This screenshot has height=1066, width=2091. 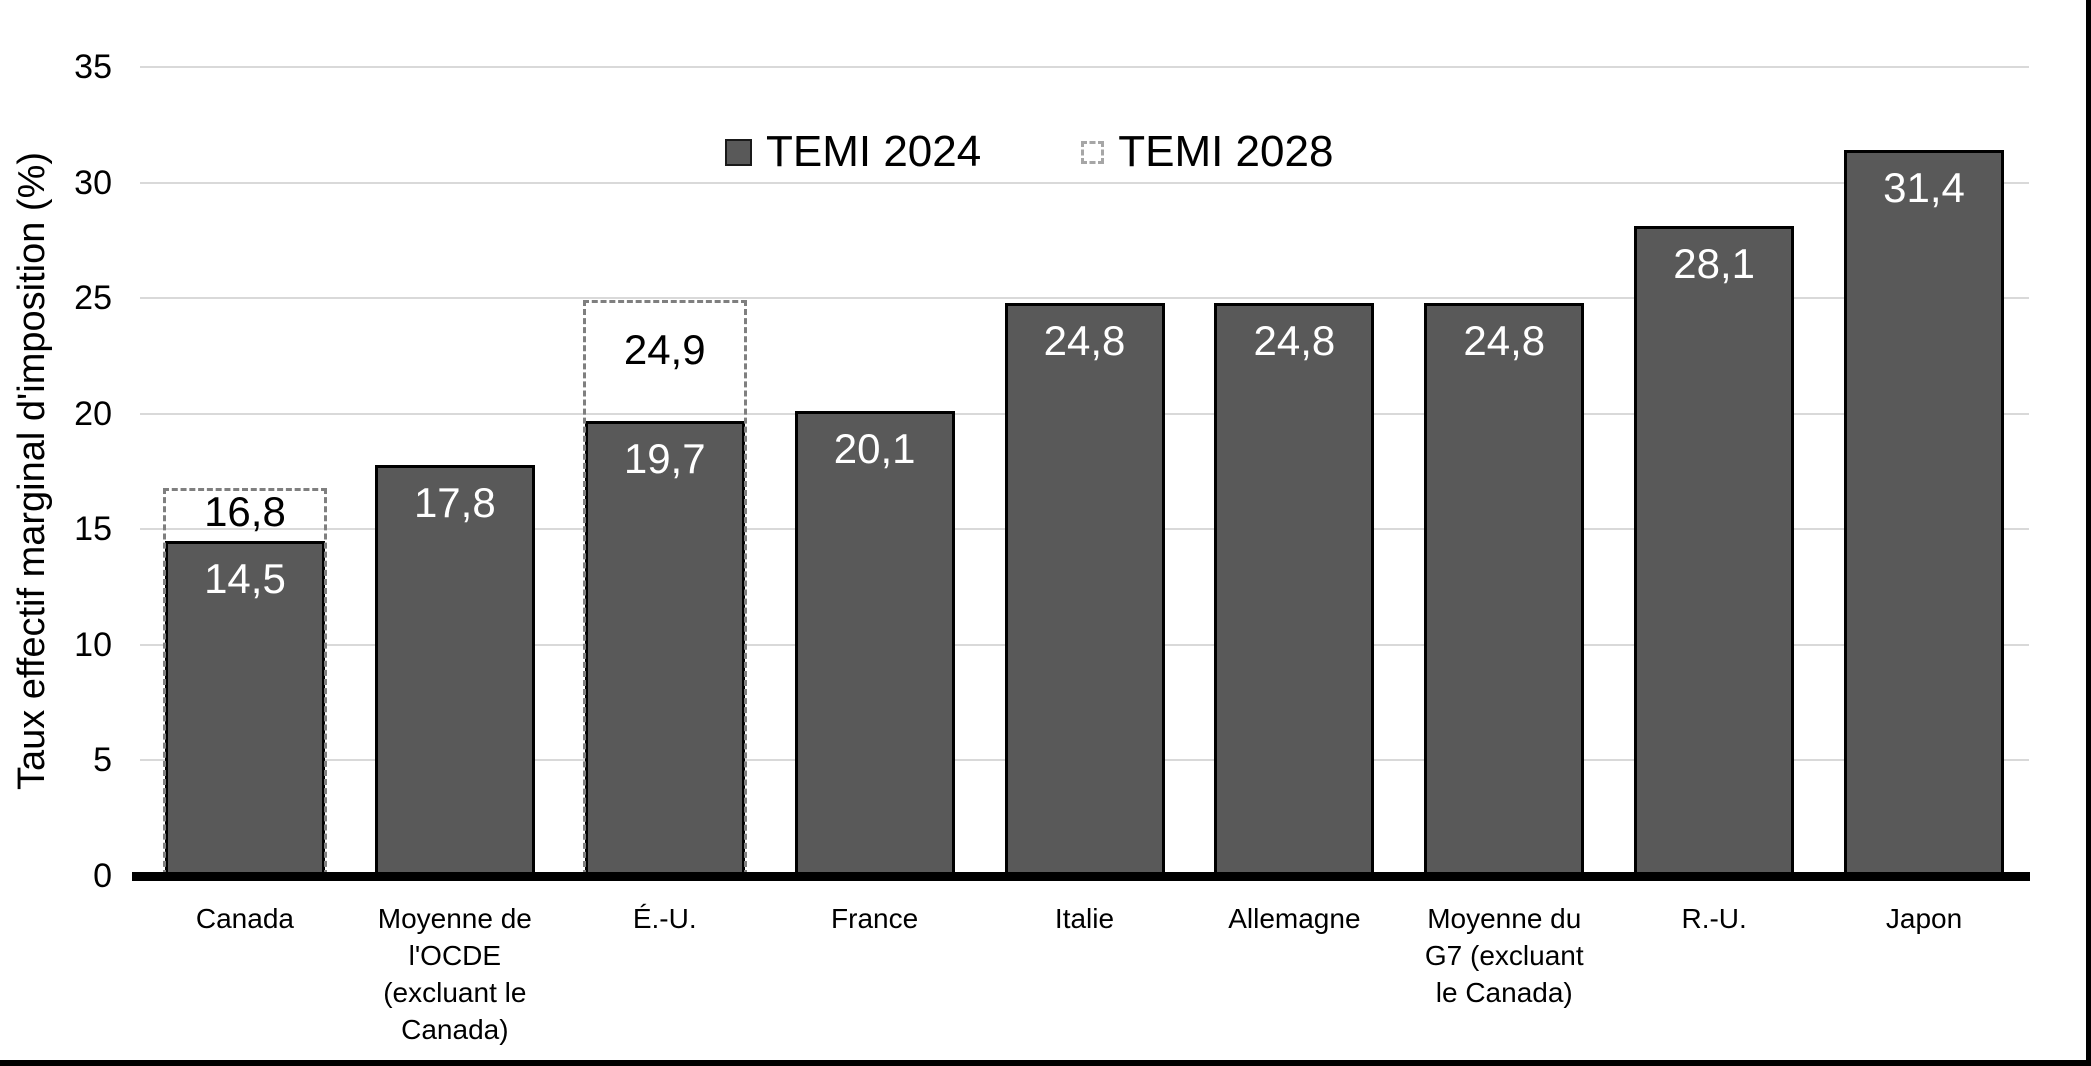 What do you see at coordinates (1504, 955) in the screenshot?
I see `category-label: Moyenne du G7 (excluant le Canada)` at bounding box center [1504, 955].